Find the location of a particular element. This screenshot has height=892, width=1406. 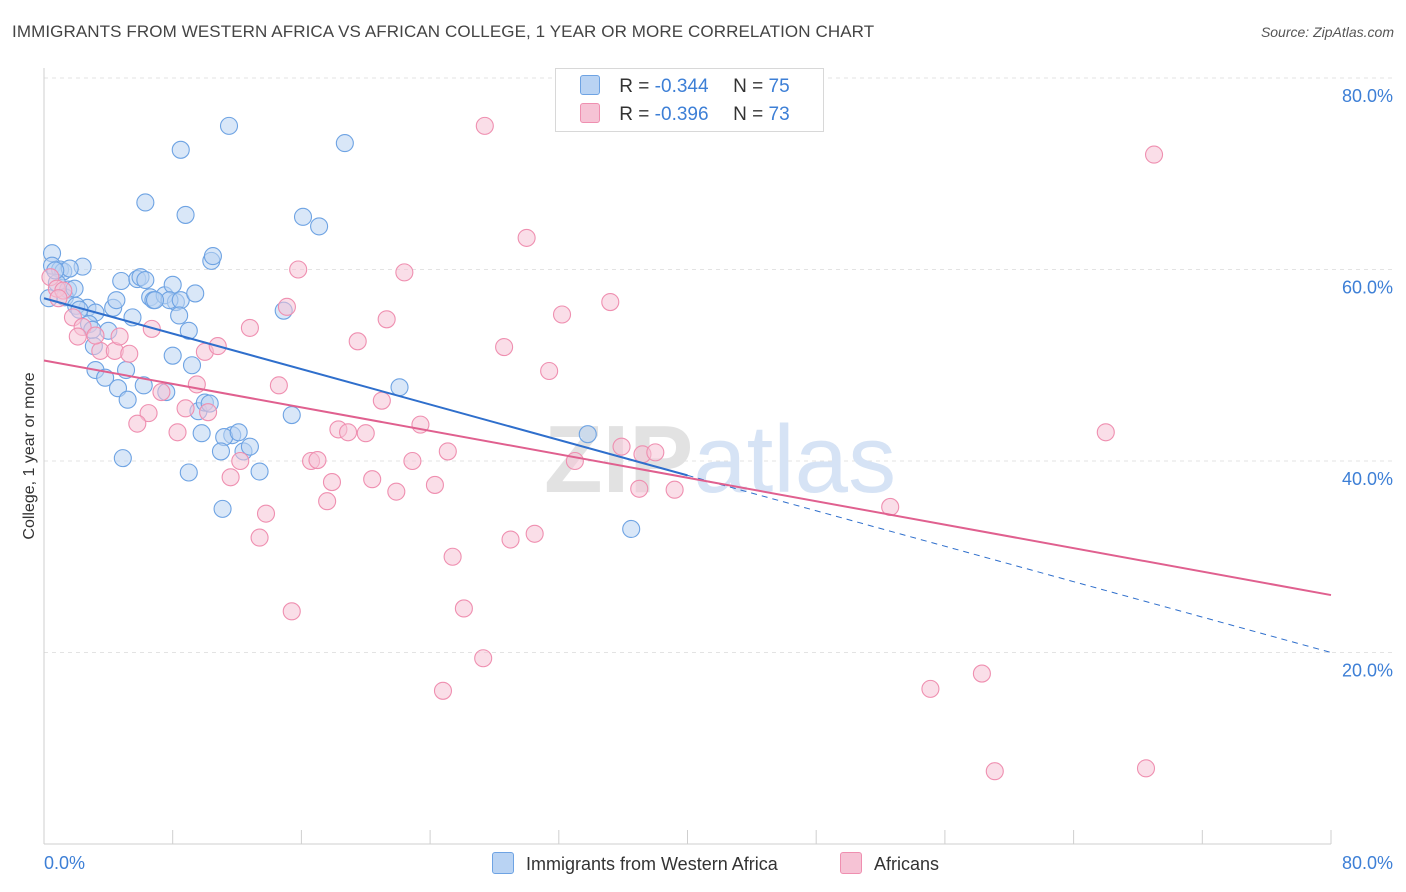

legend-row-pink: R = -0.396 N = 73 is located at coordinates (685, 114).